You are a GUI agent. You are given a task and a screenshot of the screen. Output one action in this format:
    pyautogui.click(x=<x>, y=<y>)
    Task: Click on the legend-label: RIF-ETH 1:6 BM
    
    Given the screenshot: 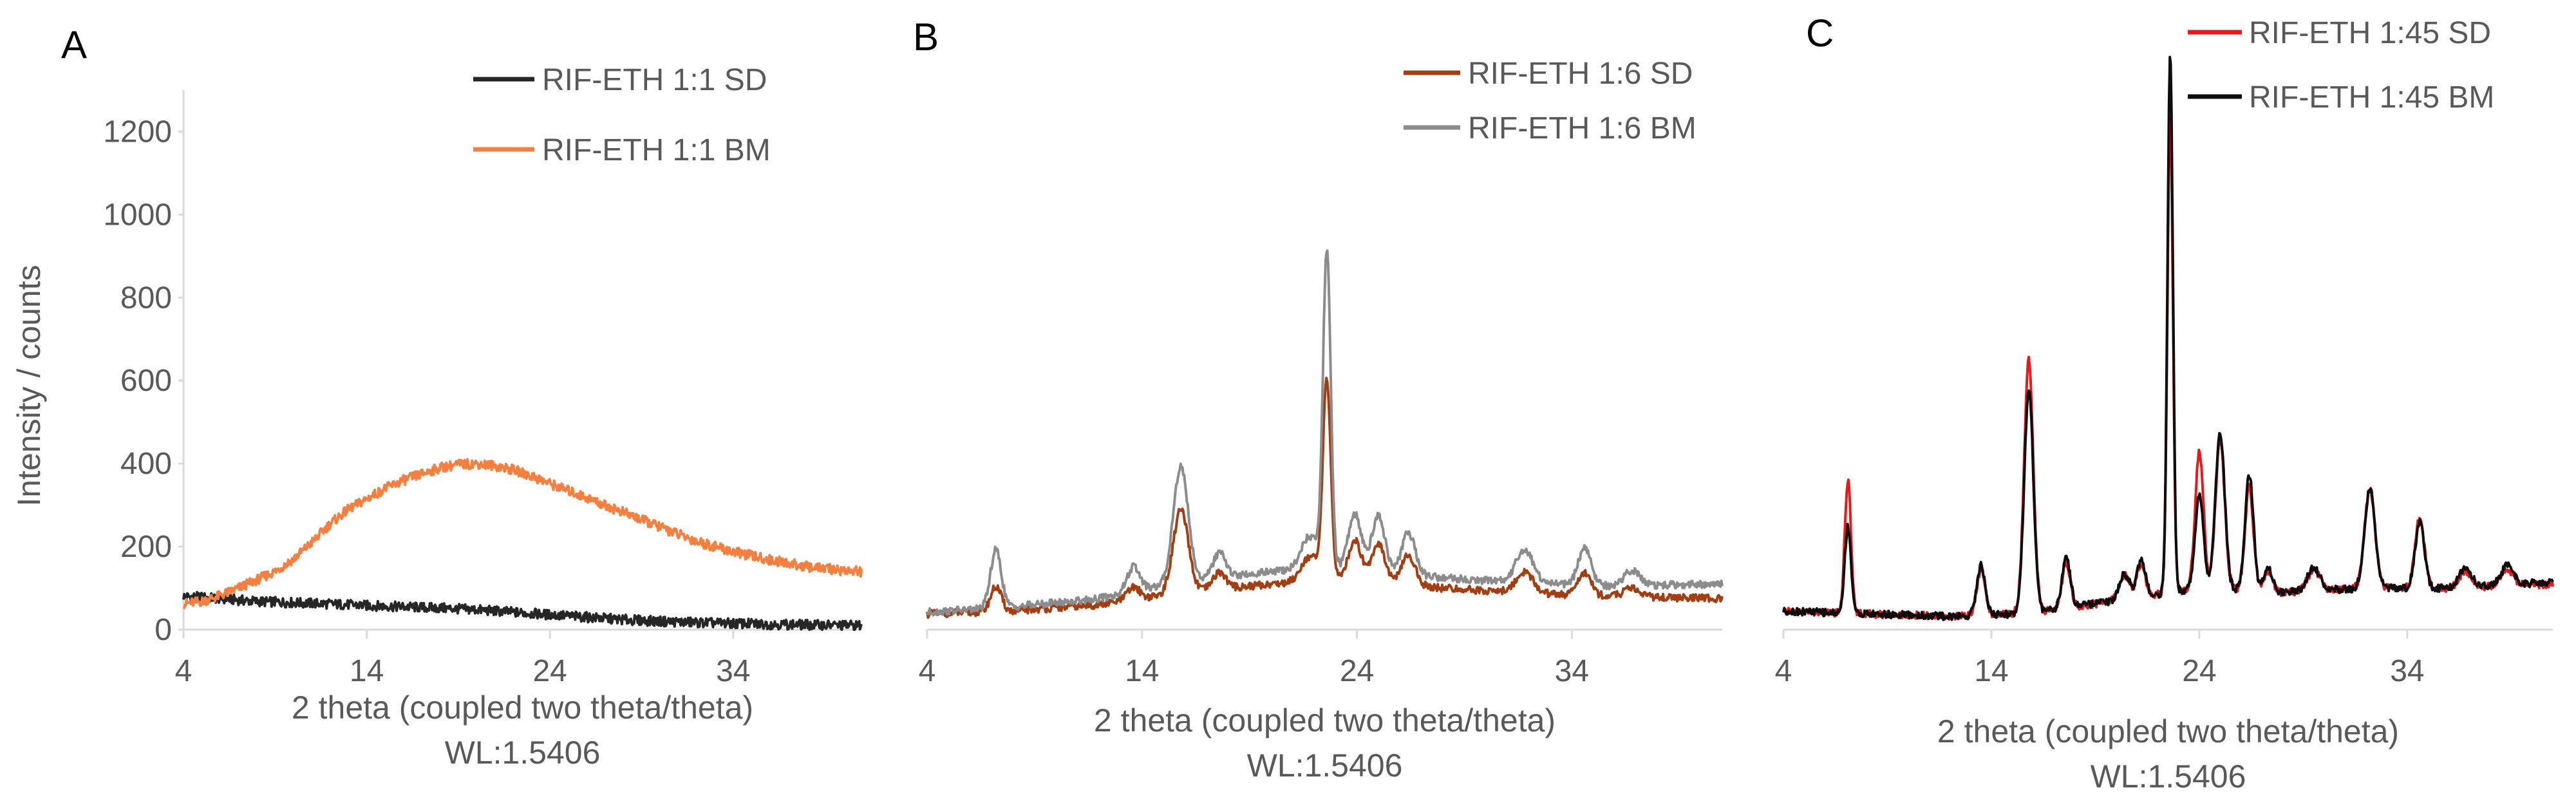 What is the action you would take?
    pyautogui.click(x=1582, y=128)
    